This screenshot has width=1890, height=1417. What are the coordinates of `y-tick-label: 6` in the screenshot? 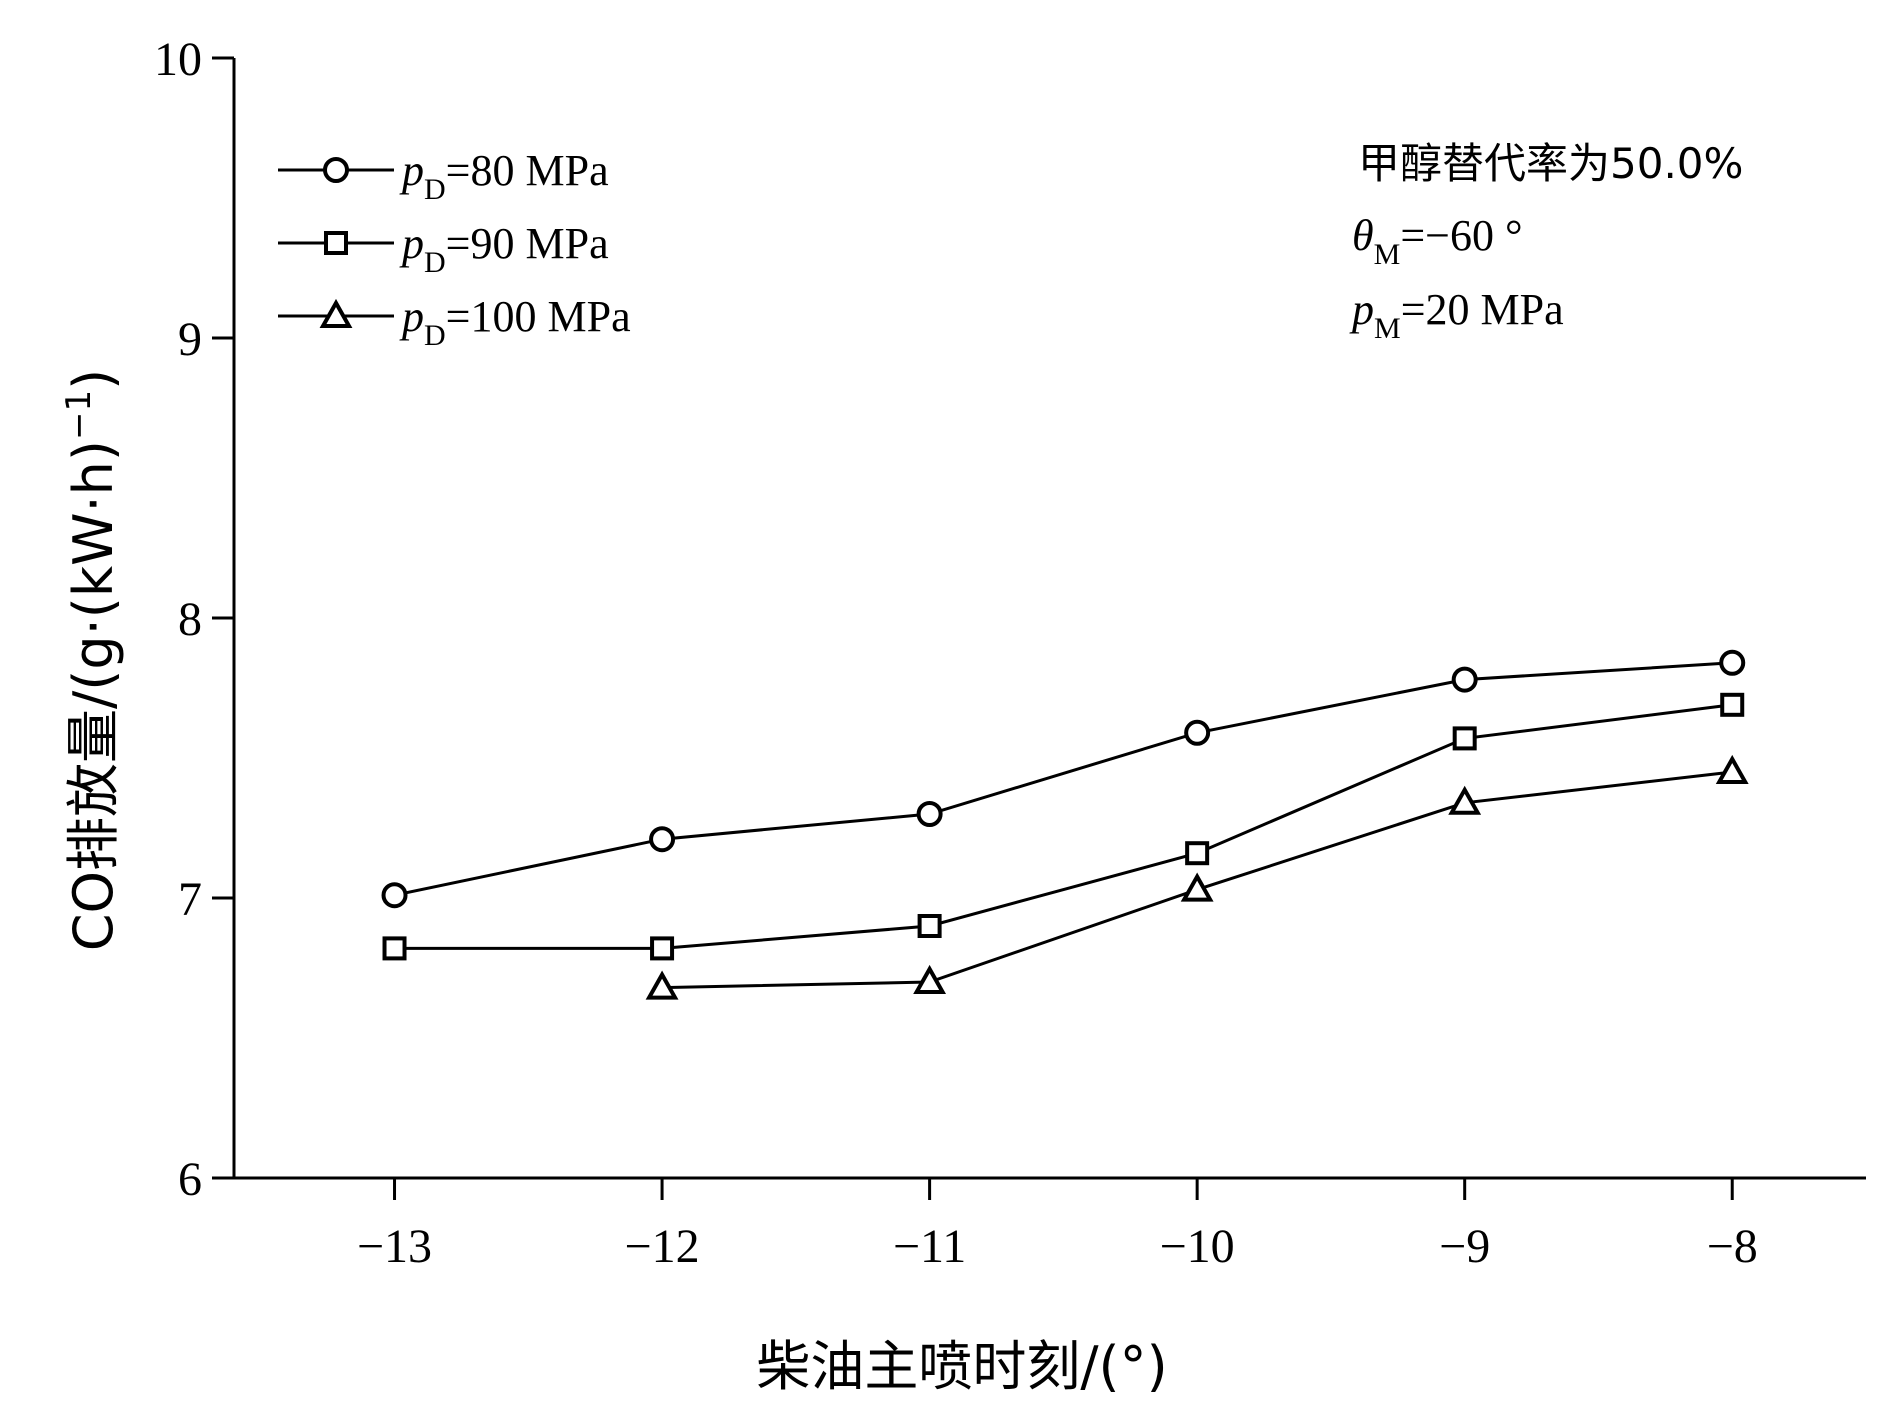 It's located at (190, 1179).